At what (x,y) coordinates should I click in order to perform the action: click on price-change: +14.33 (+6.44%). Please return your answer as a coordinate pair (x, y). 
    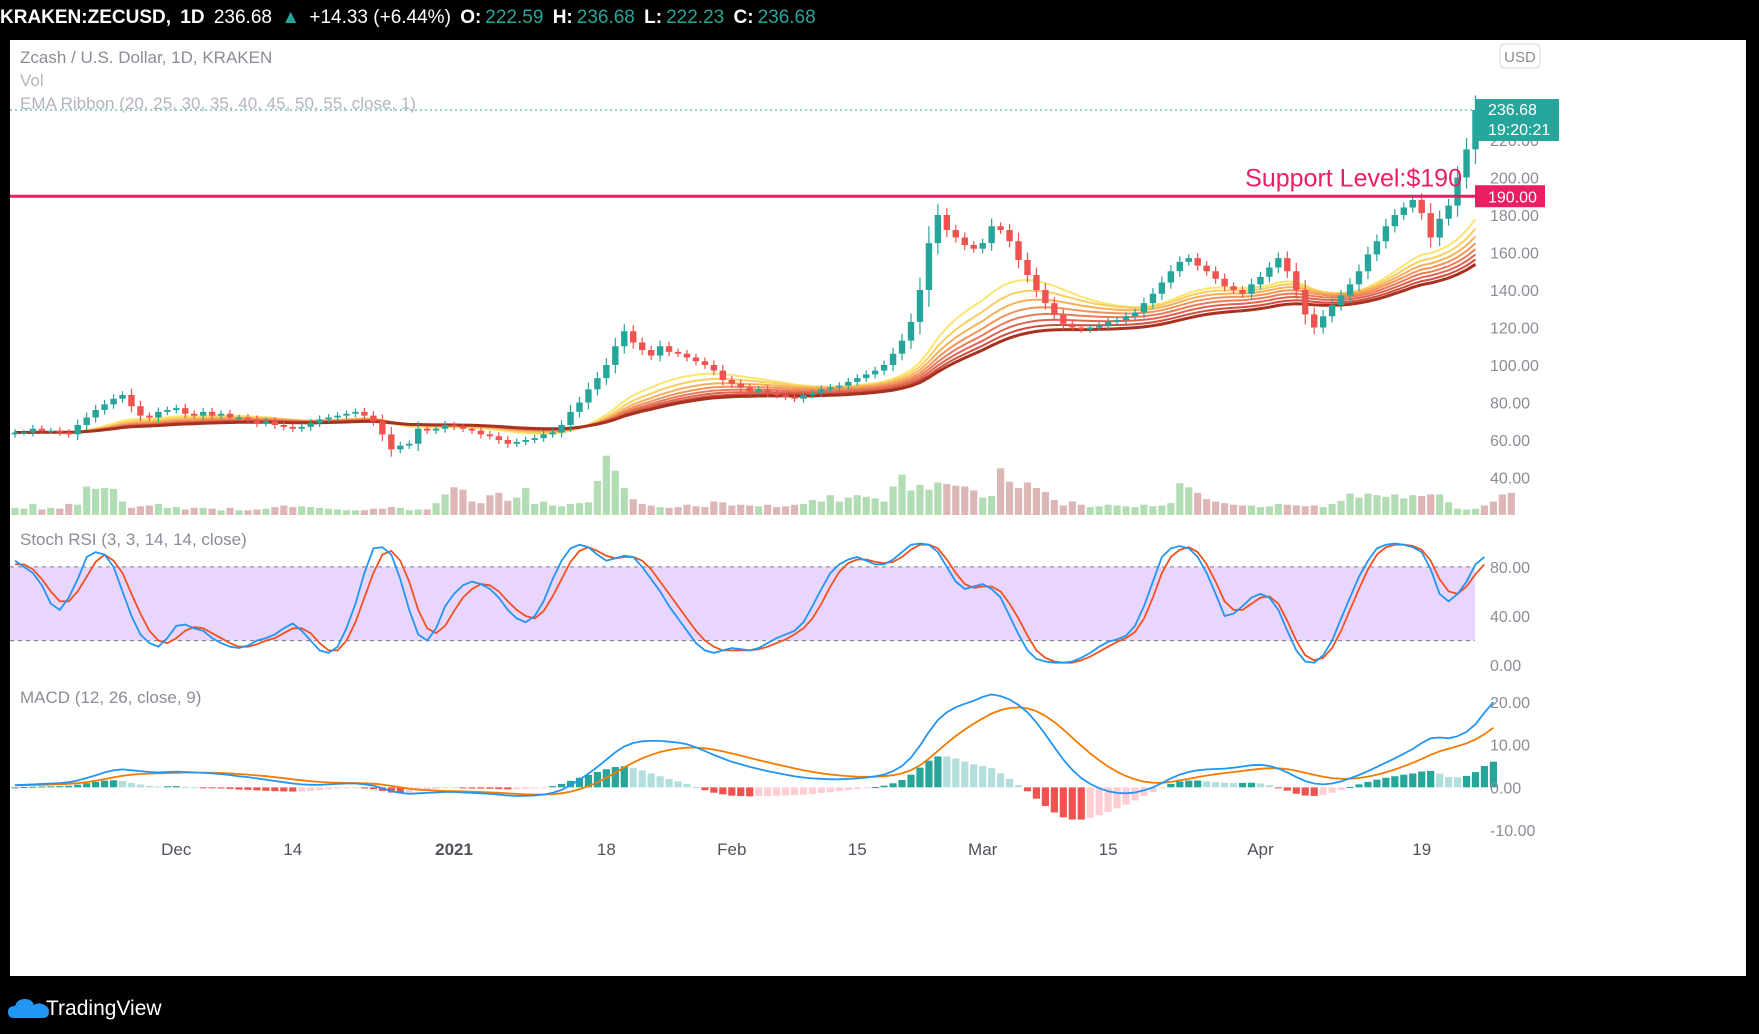
    Looking at the image, I should click on (380, 17).